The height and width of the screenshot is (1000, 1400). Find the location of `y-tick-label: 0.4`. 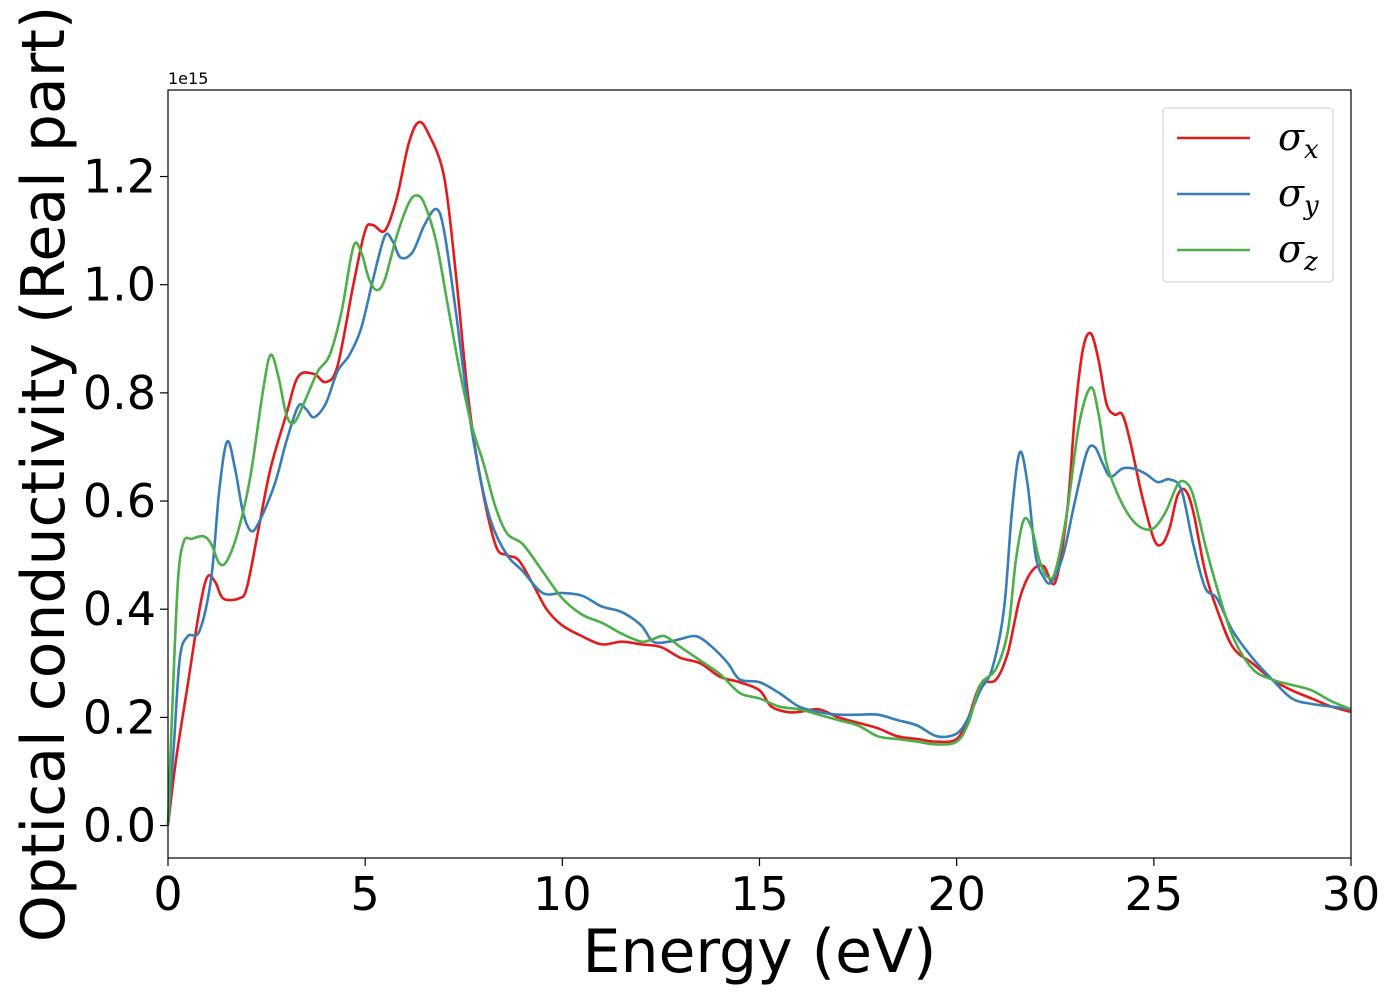

y-tick-label: 0.4 is located at coordinates (119, 609).